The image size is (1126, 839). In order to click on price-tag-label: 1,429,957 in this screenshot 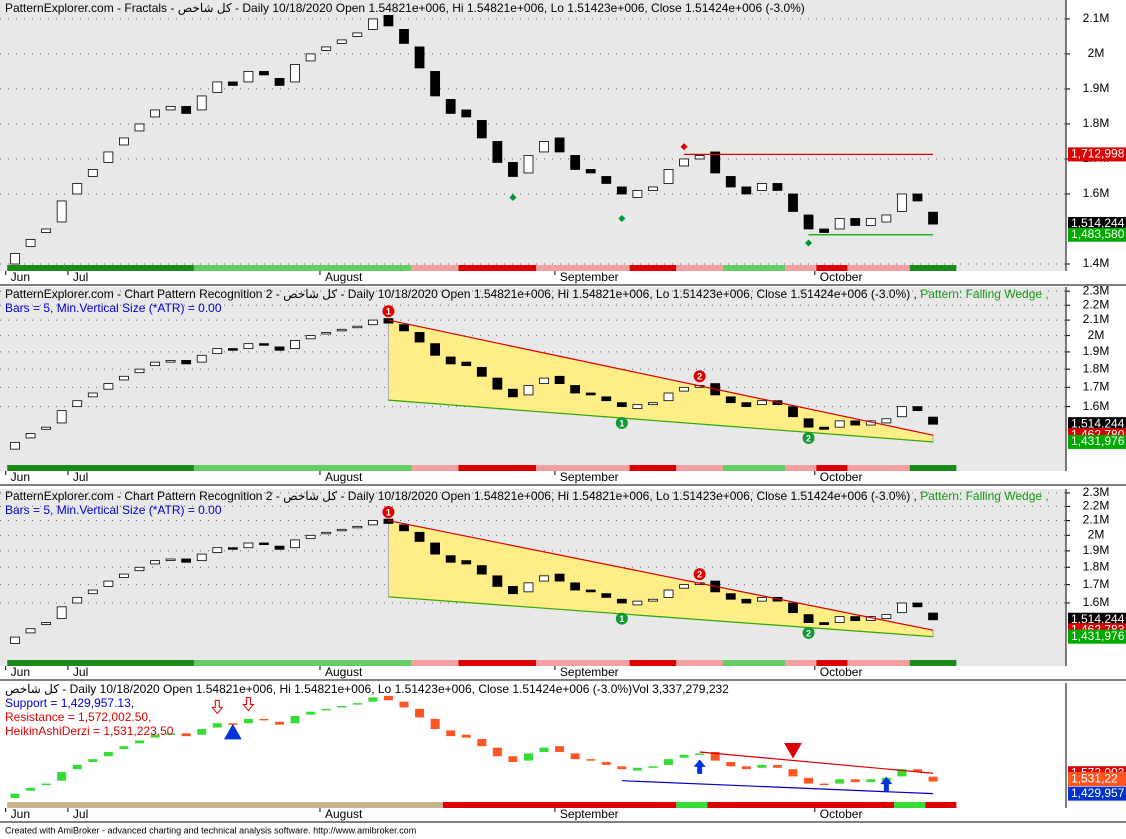, I will do `click(1098, 793)`.